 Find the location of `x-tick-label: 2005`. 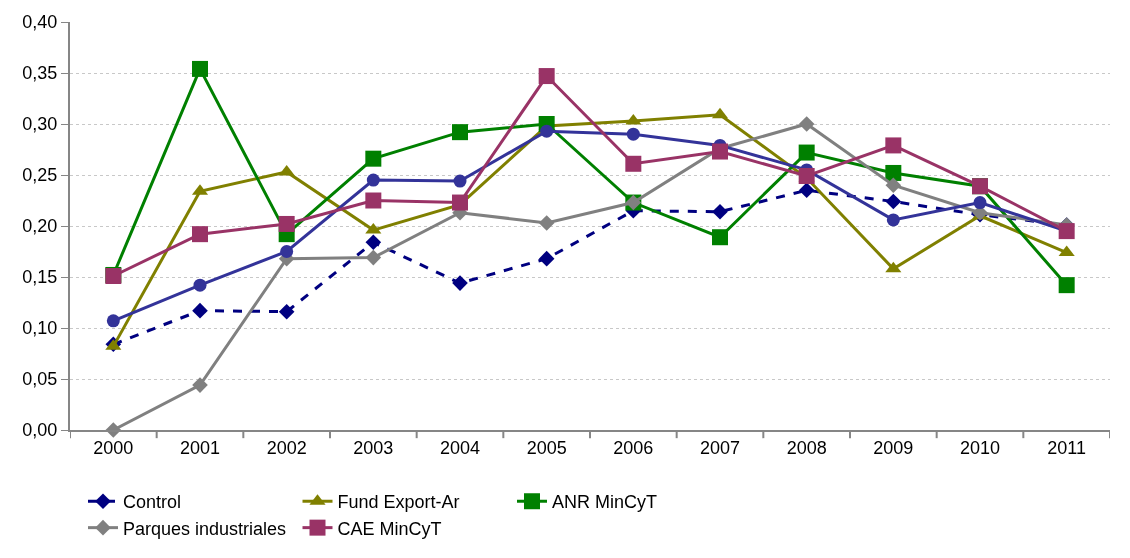

x-tick-label: 2005 is located at coordinates (546, 447).